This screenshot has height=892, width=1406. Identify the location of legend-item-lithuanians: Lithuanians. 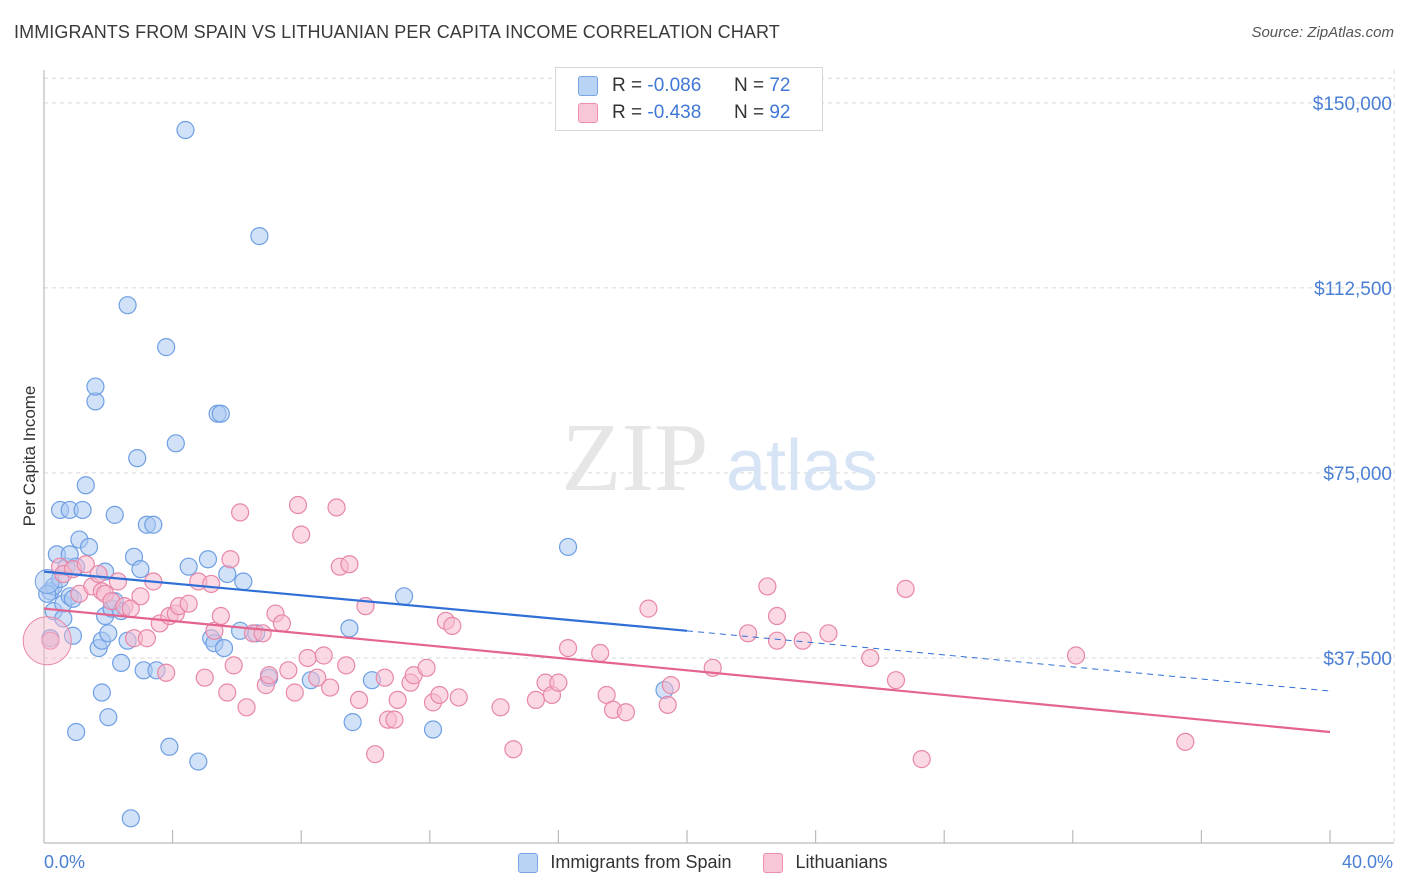
(825, 862).